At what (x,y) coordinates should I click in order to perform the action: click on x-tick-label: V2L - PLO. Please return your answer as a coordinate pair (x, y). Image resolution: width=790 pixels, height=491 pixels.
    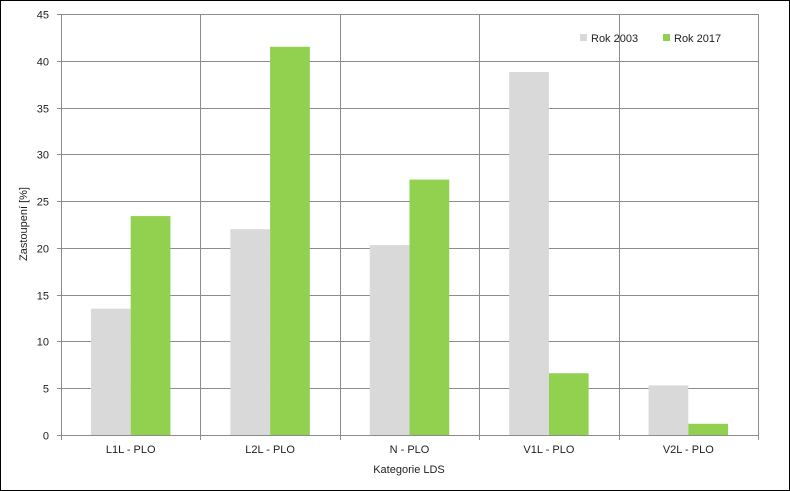
    Looking at the image, I should click on (688, 450).